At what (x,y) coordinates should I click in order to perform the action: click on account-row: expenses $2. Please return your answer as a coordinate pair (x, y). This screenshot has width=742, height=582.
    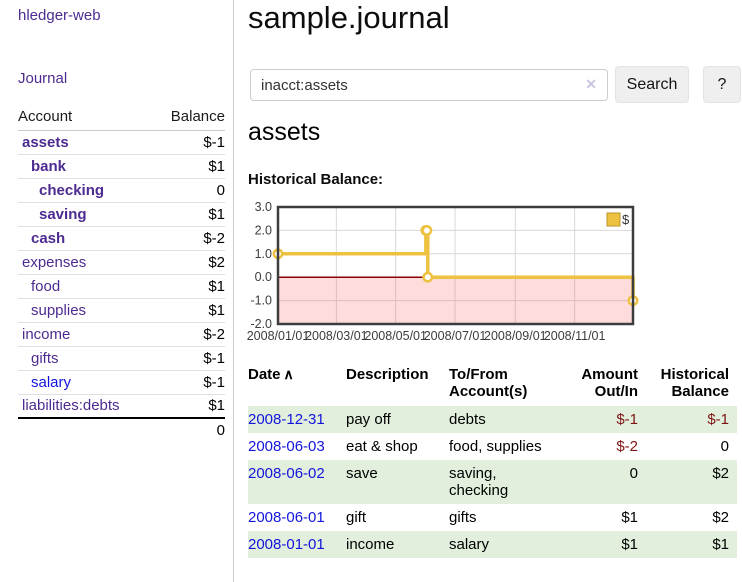
    Looking at the image, I should click on (121, 262).